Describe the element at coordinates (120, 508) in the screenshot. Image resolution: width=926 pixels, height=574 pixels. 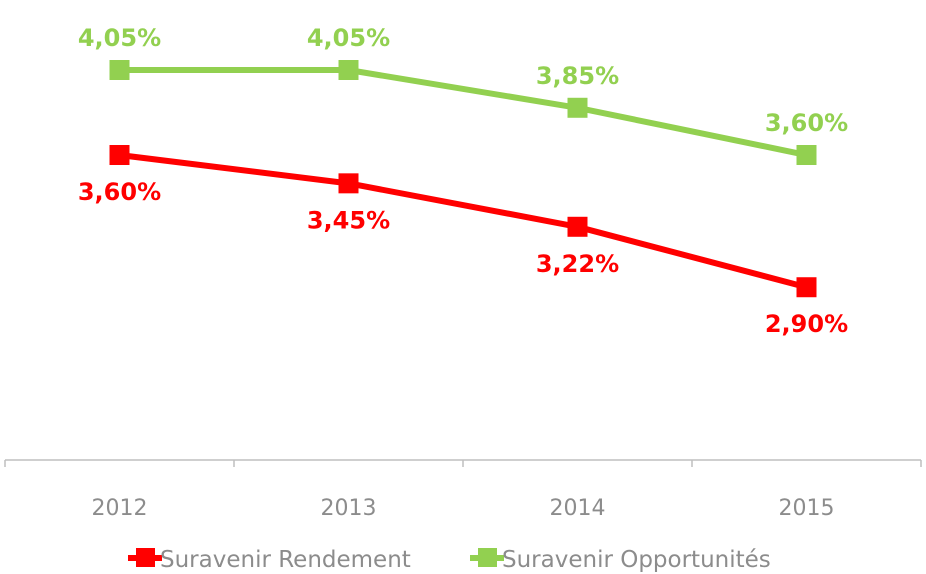
I see `x-tick-label: 2012` at that location.